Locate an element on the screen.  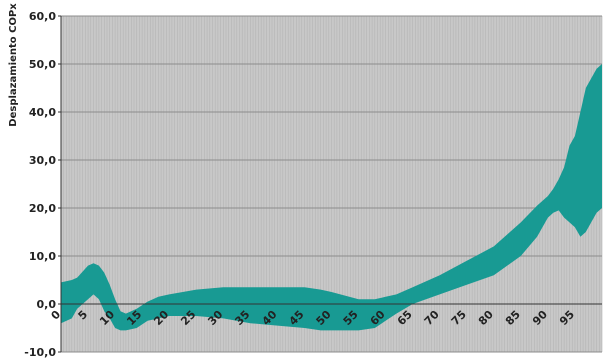
y-axis-label: Desplazamiento COPx is located at coordinates (13, 65).